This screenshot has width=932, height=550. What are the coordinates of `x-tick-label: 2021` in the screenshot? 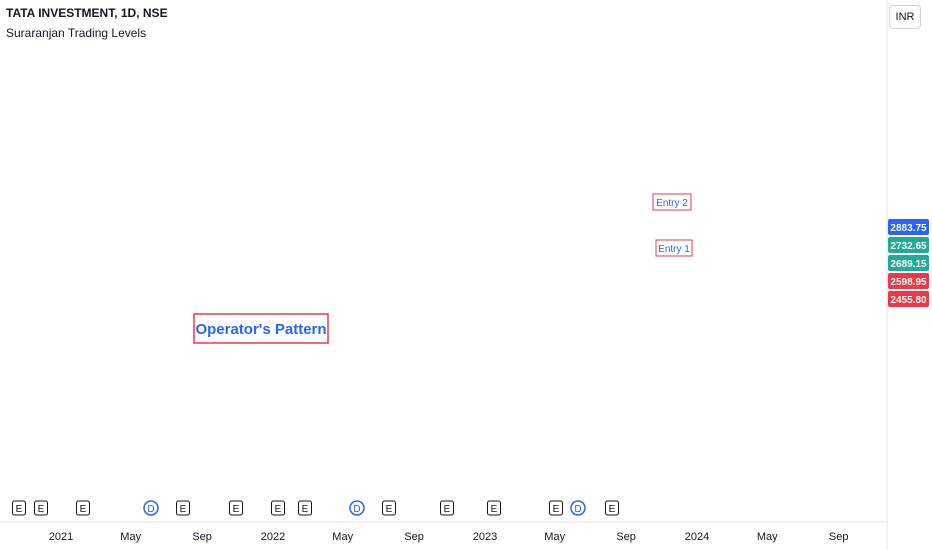 It's located at (61, 537).